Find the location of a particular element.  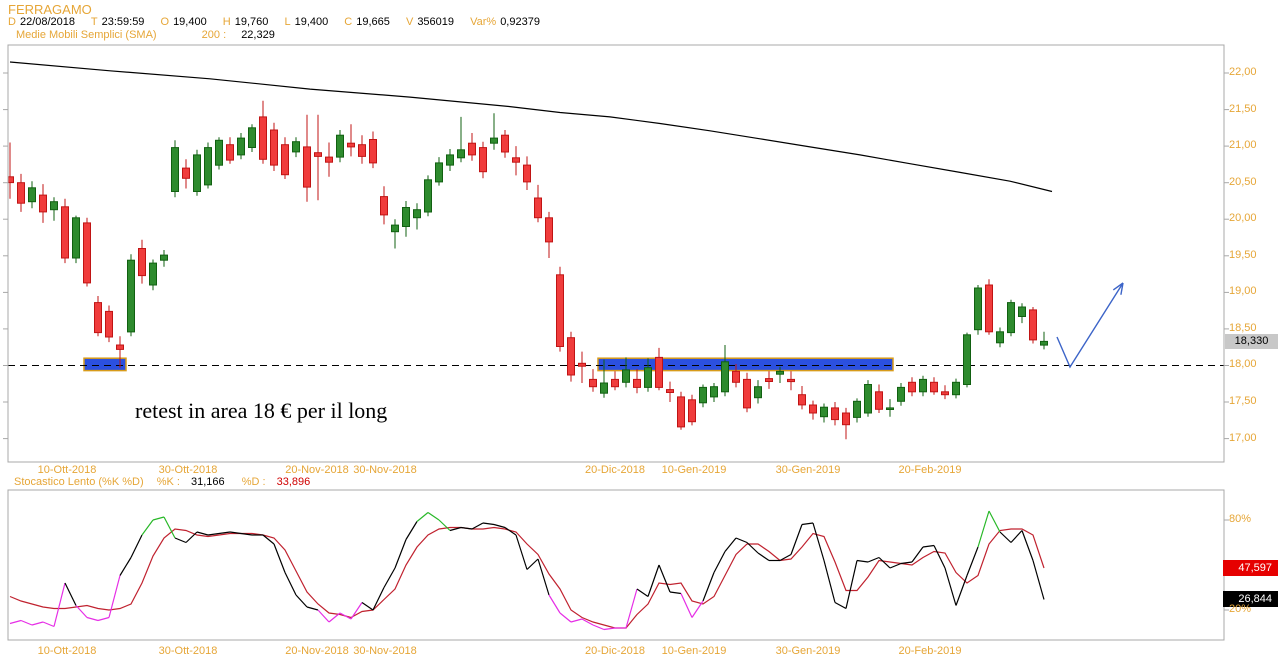

stoch-k-value: 31,166 is located at coordinates (207, 482).